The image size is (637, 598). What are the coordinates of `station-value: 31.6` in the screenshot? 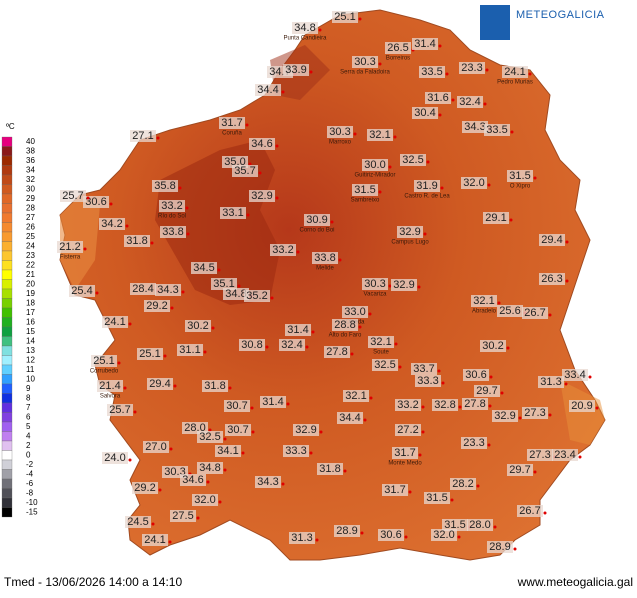 It's located at (437, 98).